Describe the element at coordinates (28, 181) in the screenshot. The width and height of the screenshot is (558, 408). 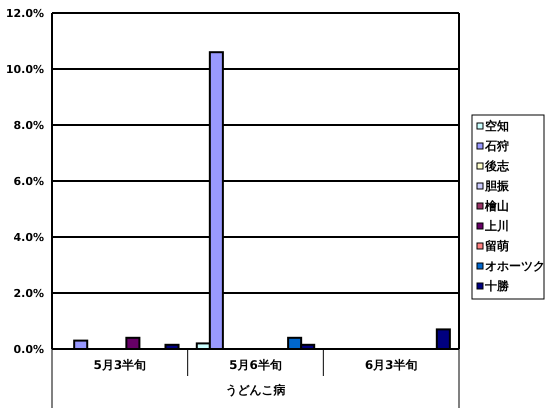
I see `y-tick-label: 6.0%` at that location.